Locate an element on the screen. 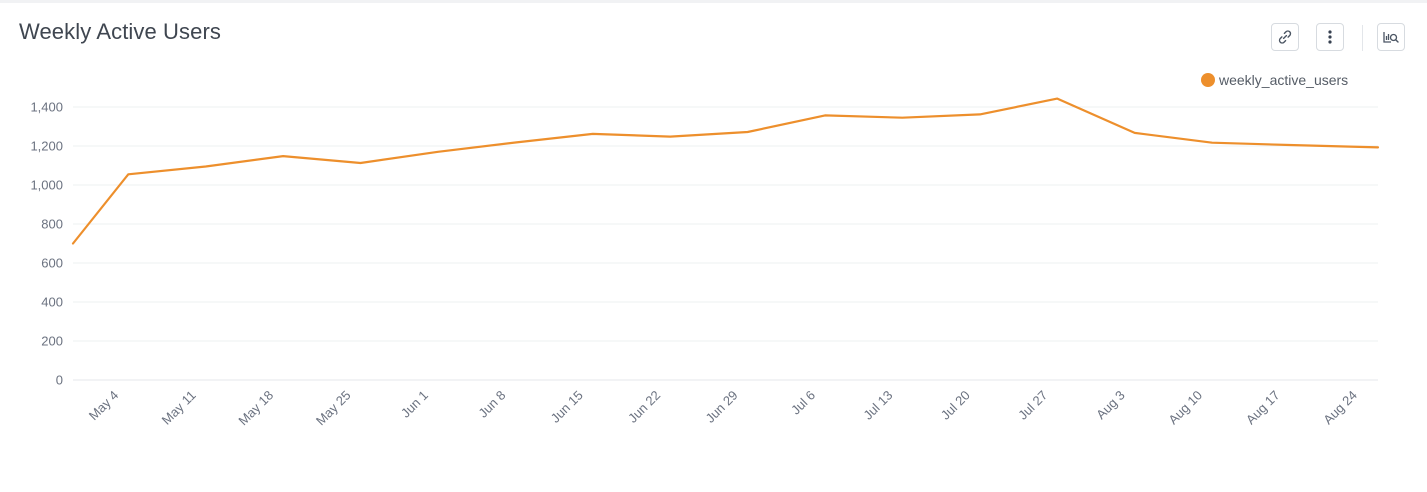 The image size is (1427, 492). x-tick-label: May 25 is located at coordinates (333, 408).